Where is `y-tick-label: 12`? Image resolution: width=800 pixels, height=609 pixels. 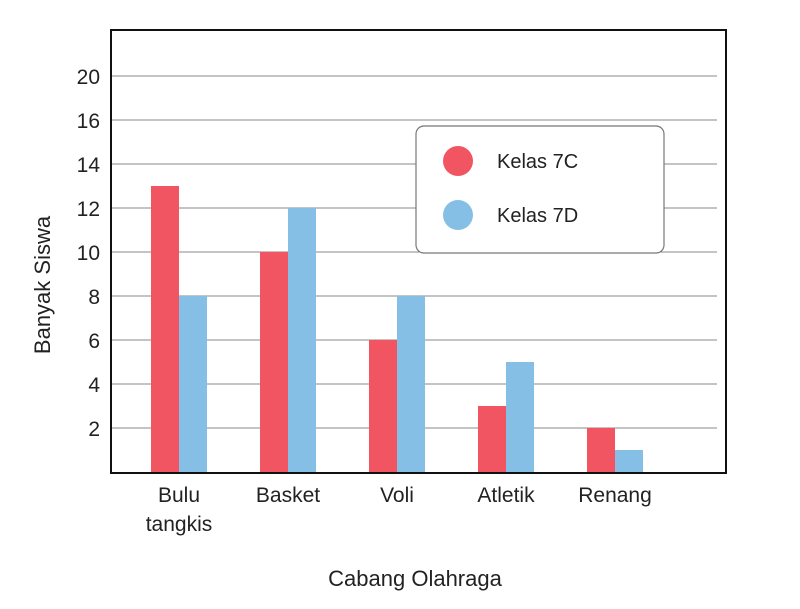
y-tick-label: 12 is located at coordinates (88, 209).